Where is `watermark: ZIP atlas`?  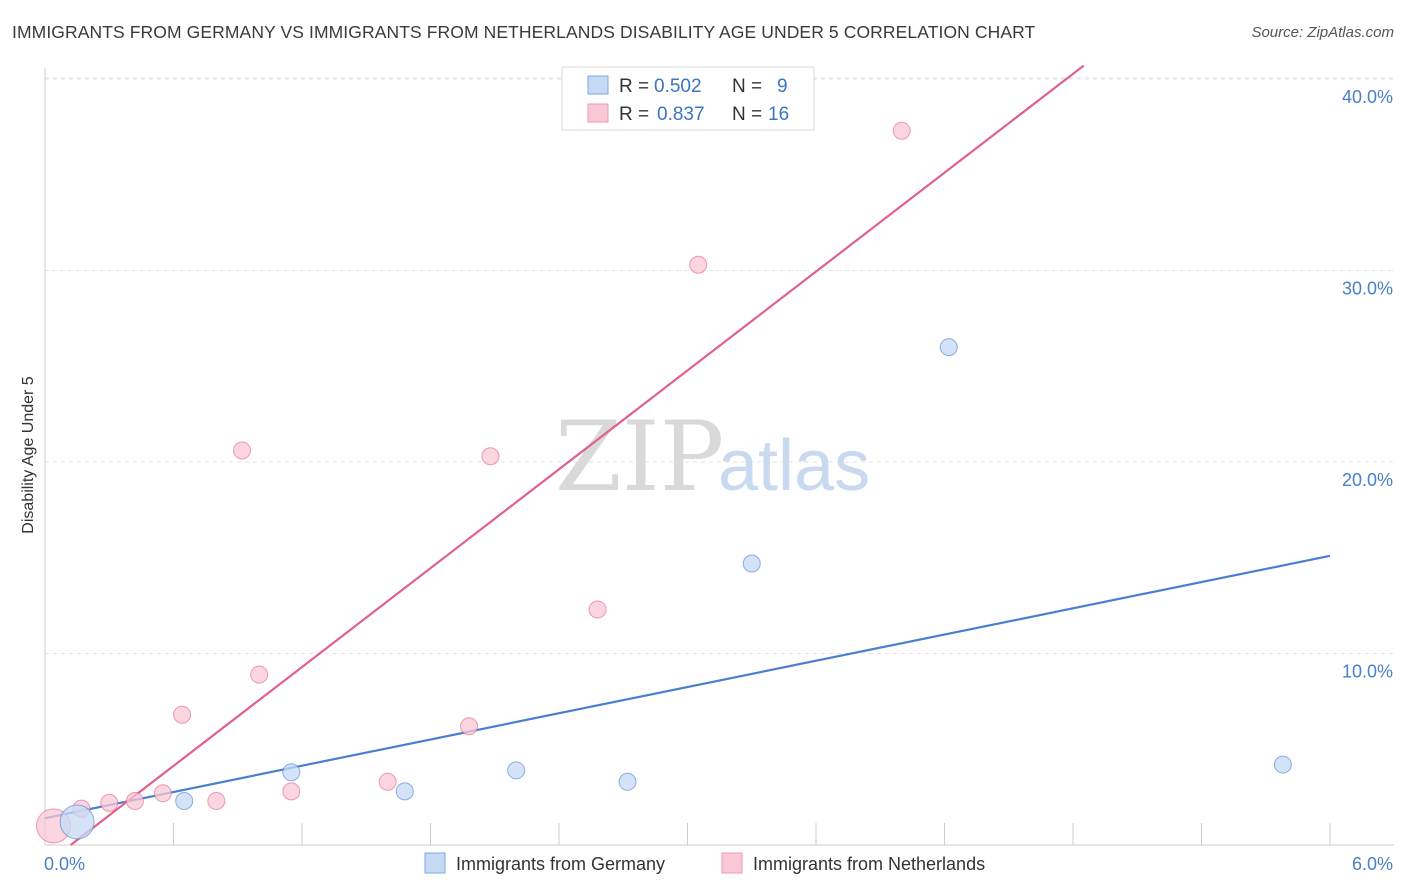 watermark: ZIP atlas is located at coordinates (712, 457).